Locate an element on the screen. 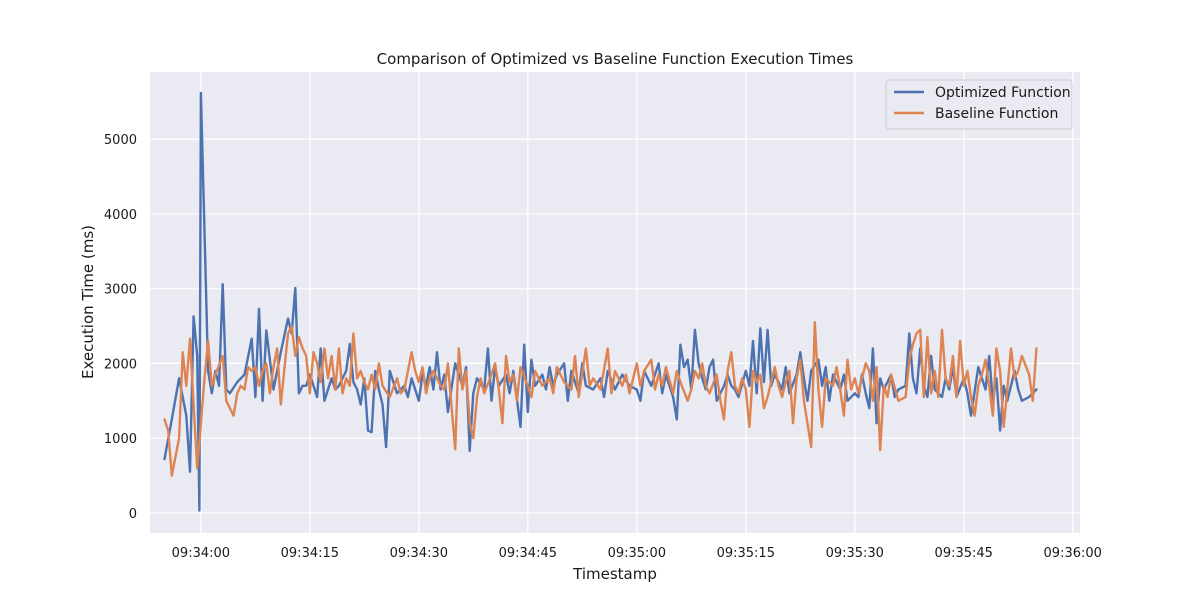  y-tick-label: 2000 is located at coordinates (120, 364).